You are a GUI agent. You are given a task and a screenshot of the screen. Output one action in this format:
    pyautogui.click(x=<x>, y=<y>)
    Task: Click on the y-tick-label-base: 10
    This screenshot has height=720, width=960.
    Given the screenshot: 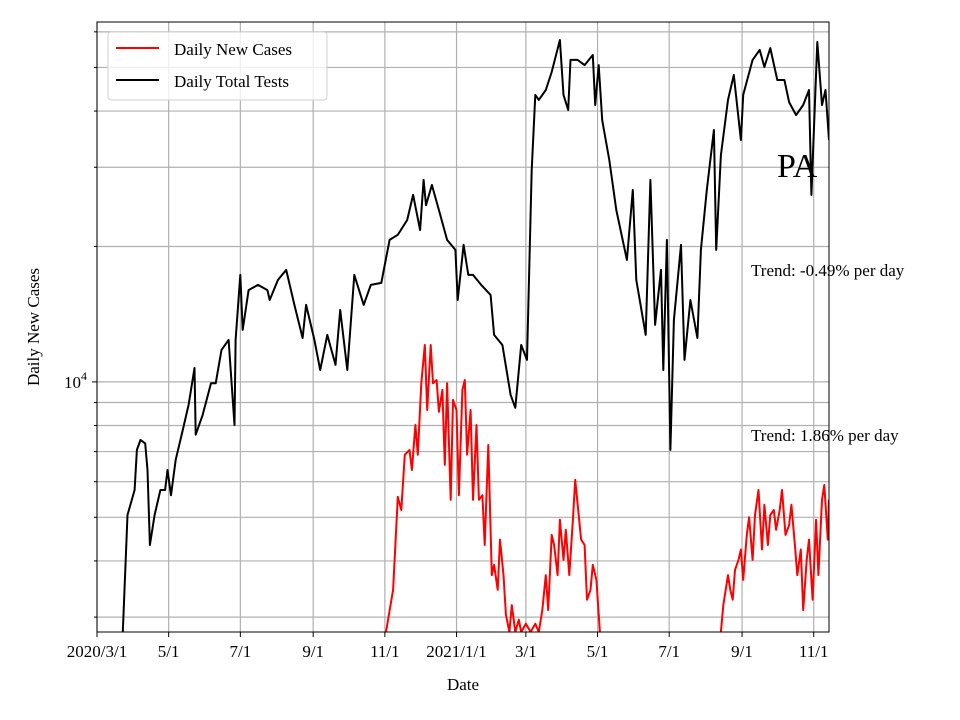 What is the action you would take?
    pyautogui.click(x=72, y=382)
    